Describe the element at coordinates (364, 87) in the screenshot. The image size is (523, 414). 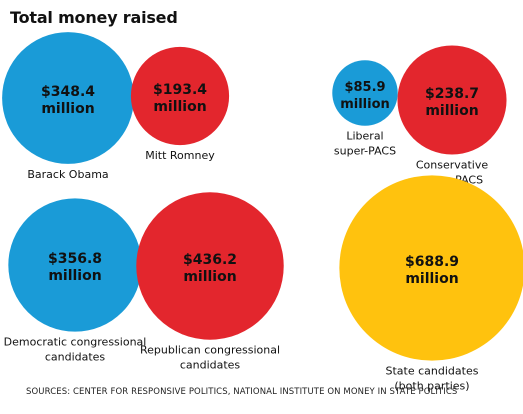
I see `bubble-value-label: $85.9` at that location.